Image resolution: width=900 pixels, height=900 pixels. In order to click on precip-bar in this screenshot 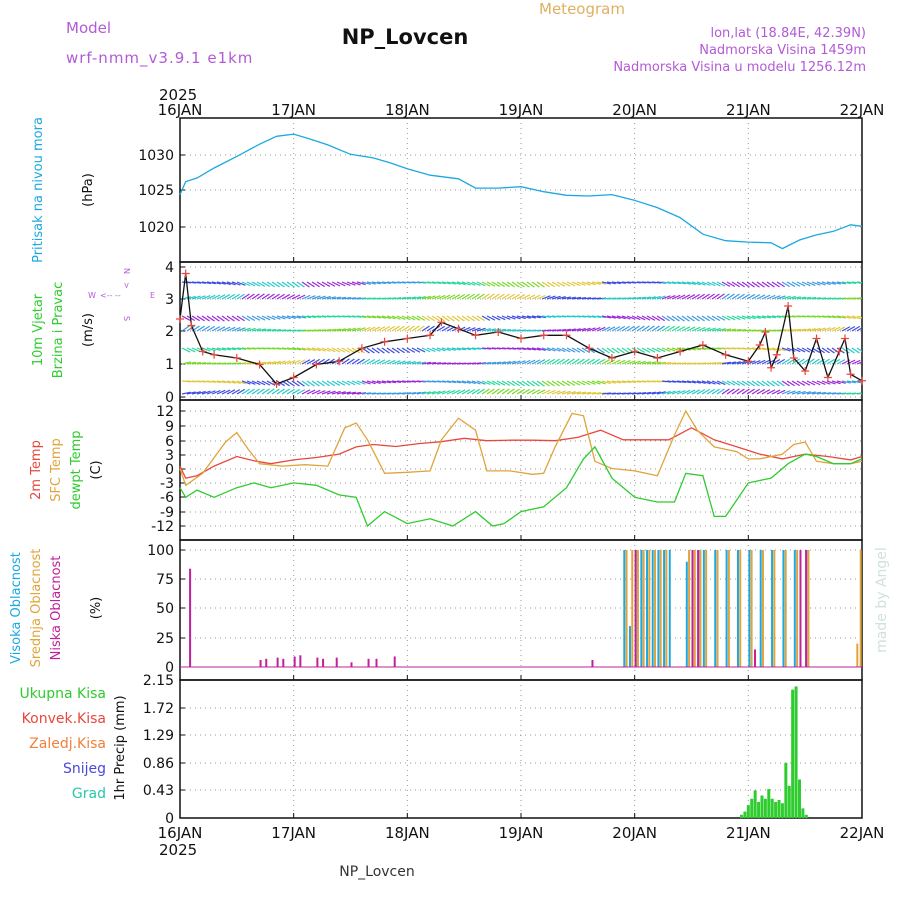, I will do `click(796, 752)`.